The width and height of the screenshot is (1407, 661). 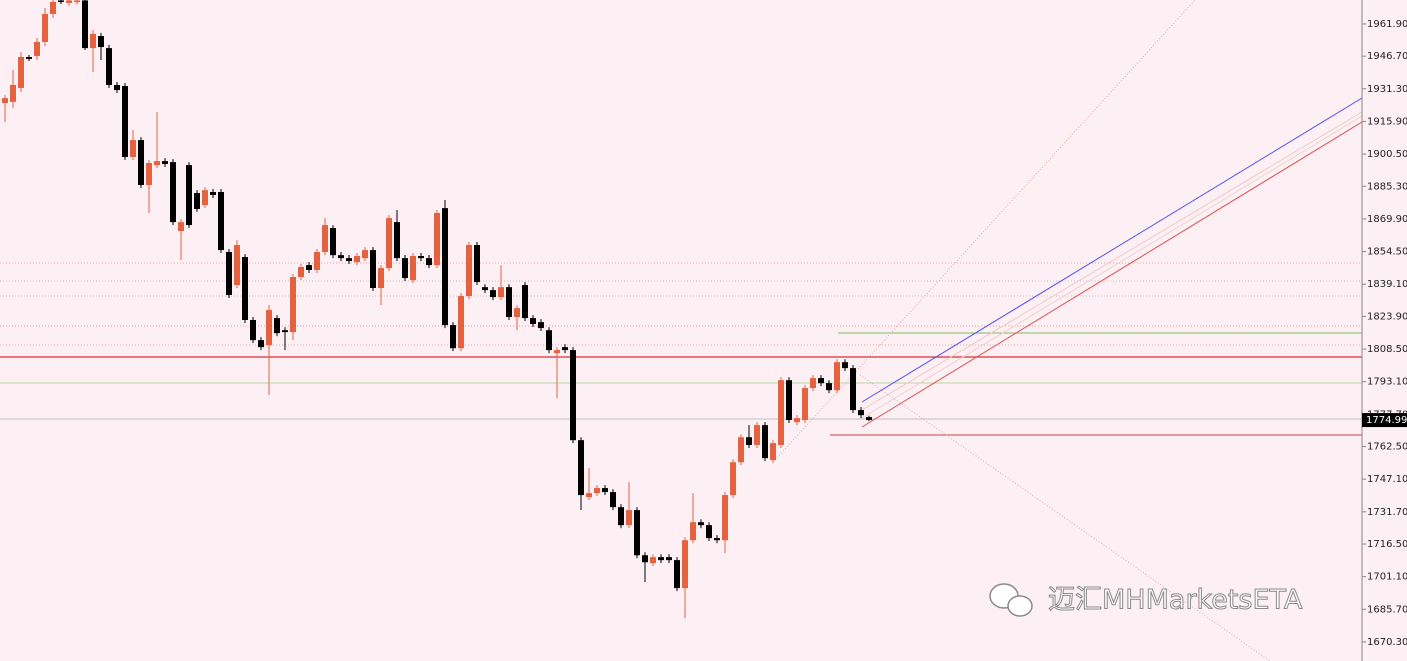 I want to click on y-tick-label: 1885.30, so click(x=1387, y=186).